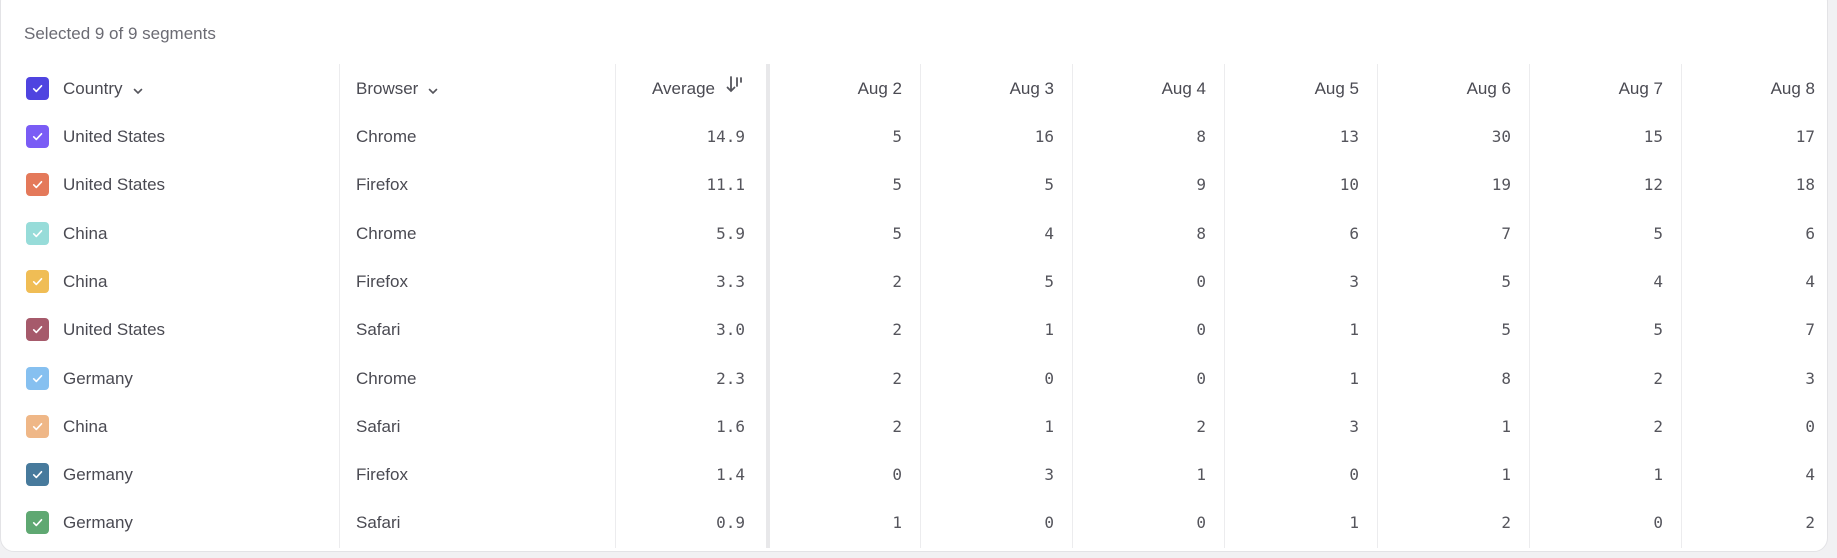 The height and width of the screenshot is (558, 1837). What do you see at coordinates (914, 234) in the screenshot?
I see `table-row: China Chrome 5.9 5 4 8 6 7 5 6` at bounding box center [914, 234].